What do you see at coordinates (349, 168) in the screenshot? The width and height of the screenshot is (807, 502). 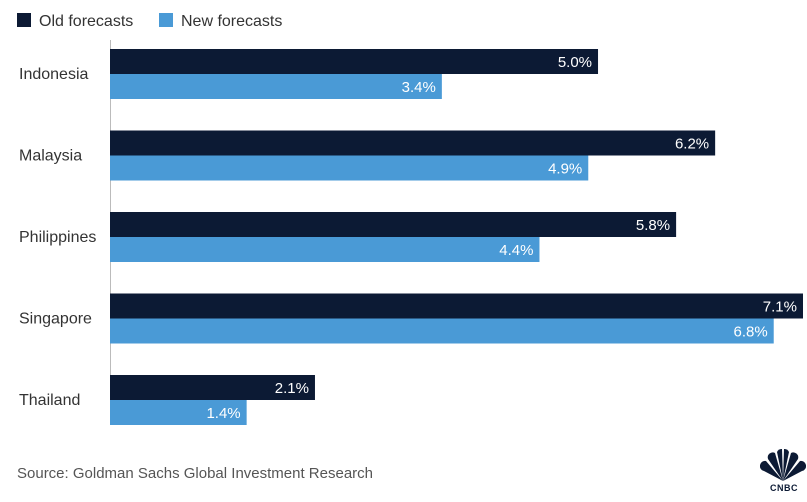 I see `bar-malaysia-new` at bounding box center [349, 168].